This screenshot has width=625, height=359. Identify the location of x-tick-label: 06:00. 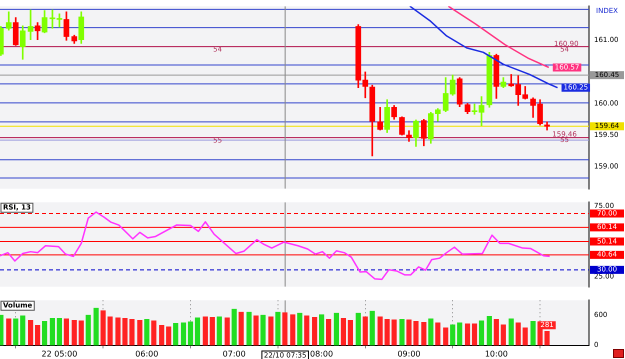
(146, 353).